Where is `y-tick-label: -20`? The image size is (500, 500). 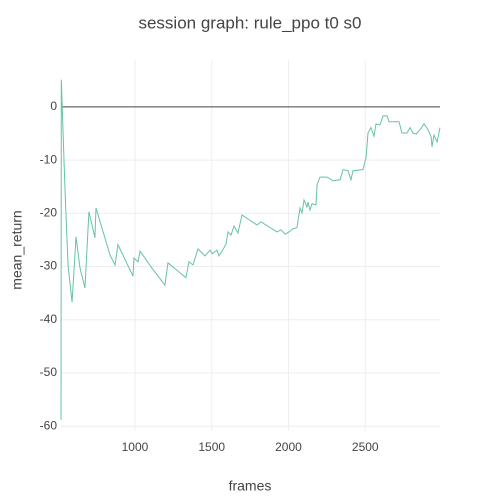 y-tick-label: -20 is located at coordinates (49, 212).